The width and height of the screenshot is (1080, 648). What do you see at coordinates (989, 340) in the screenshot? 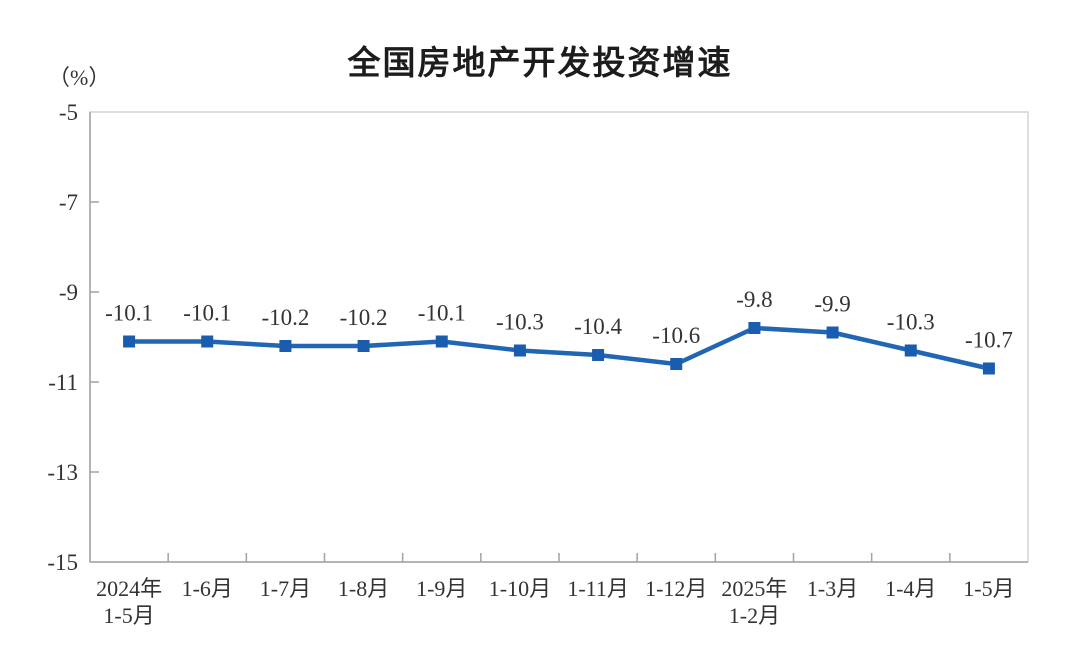
I see `data-point-label: -10.7` at bounding box center [989, 340].